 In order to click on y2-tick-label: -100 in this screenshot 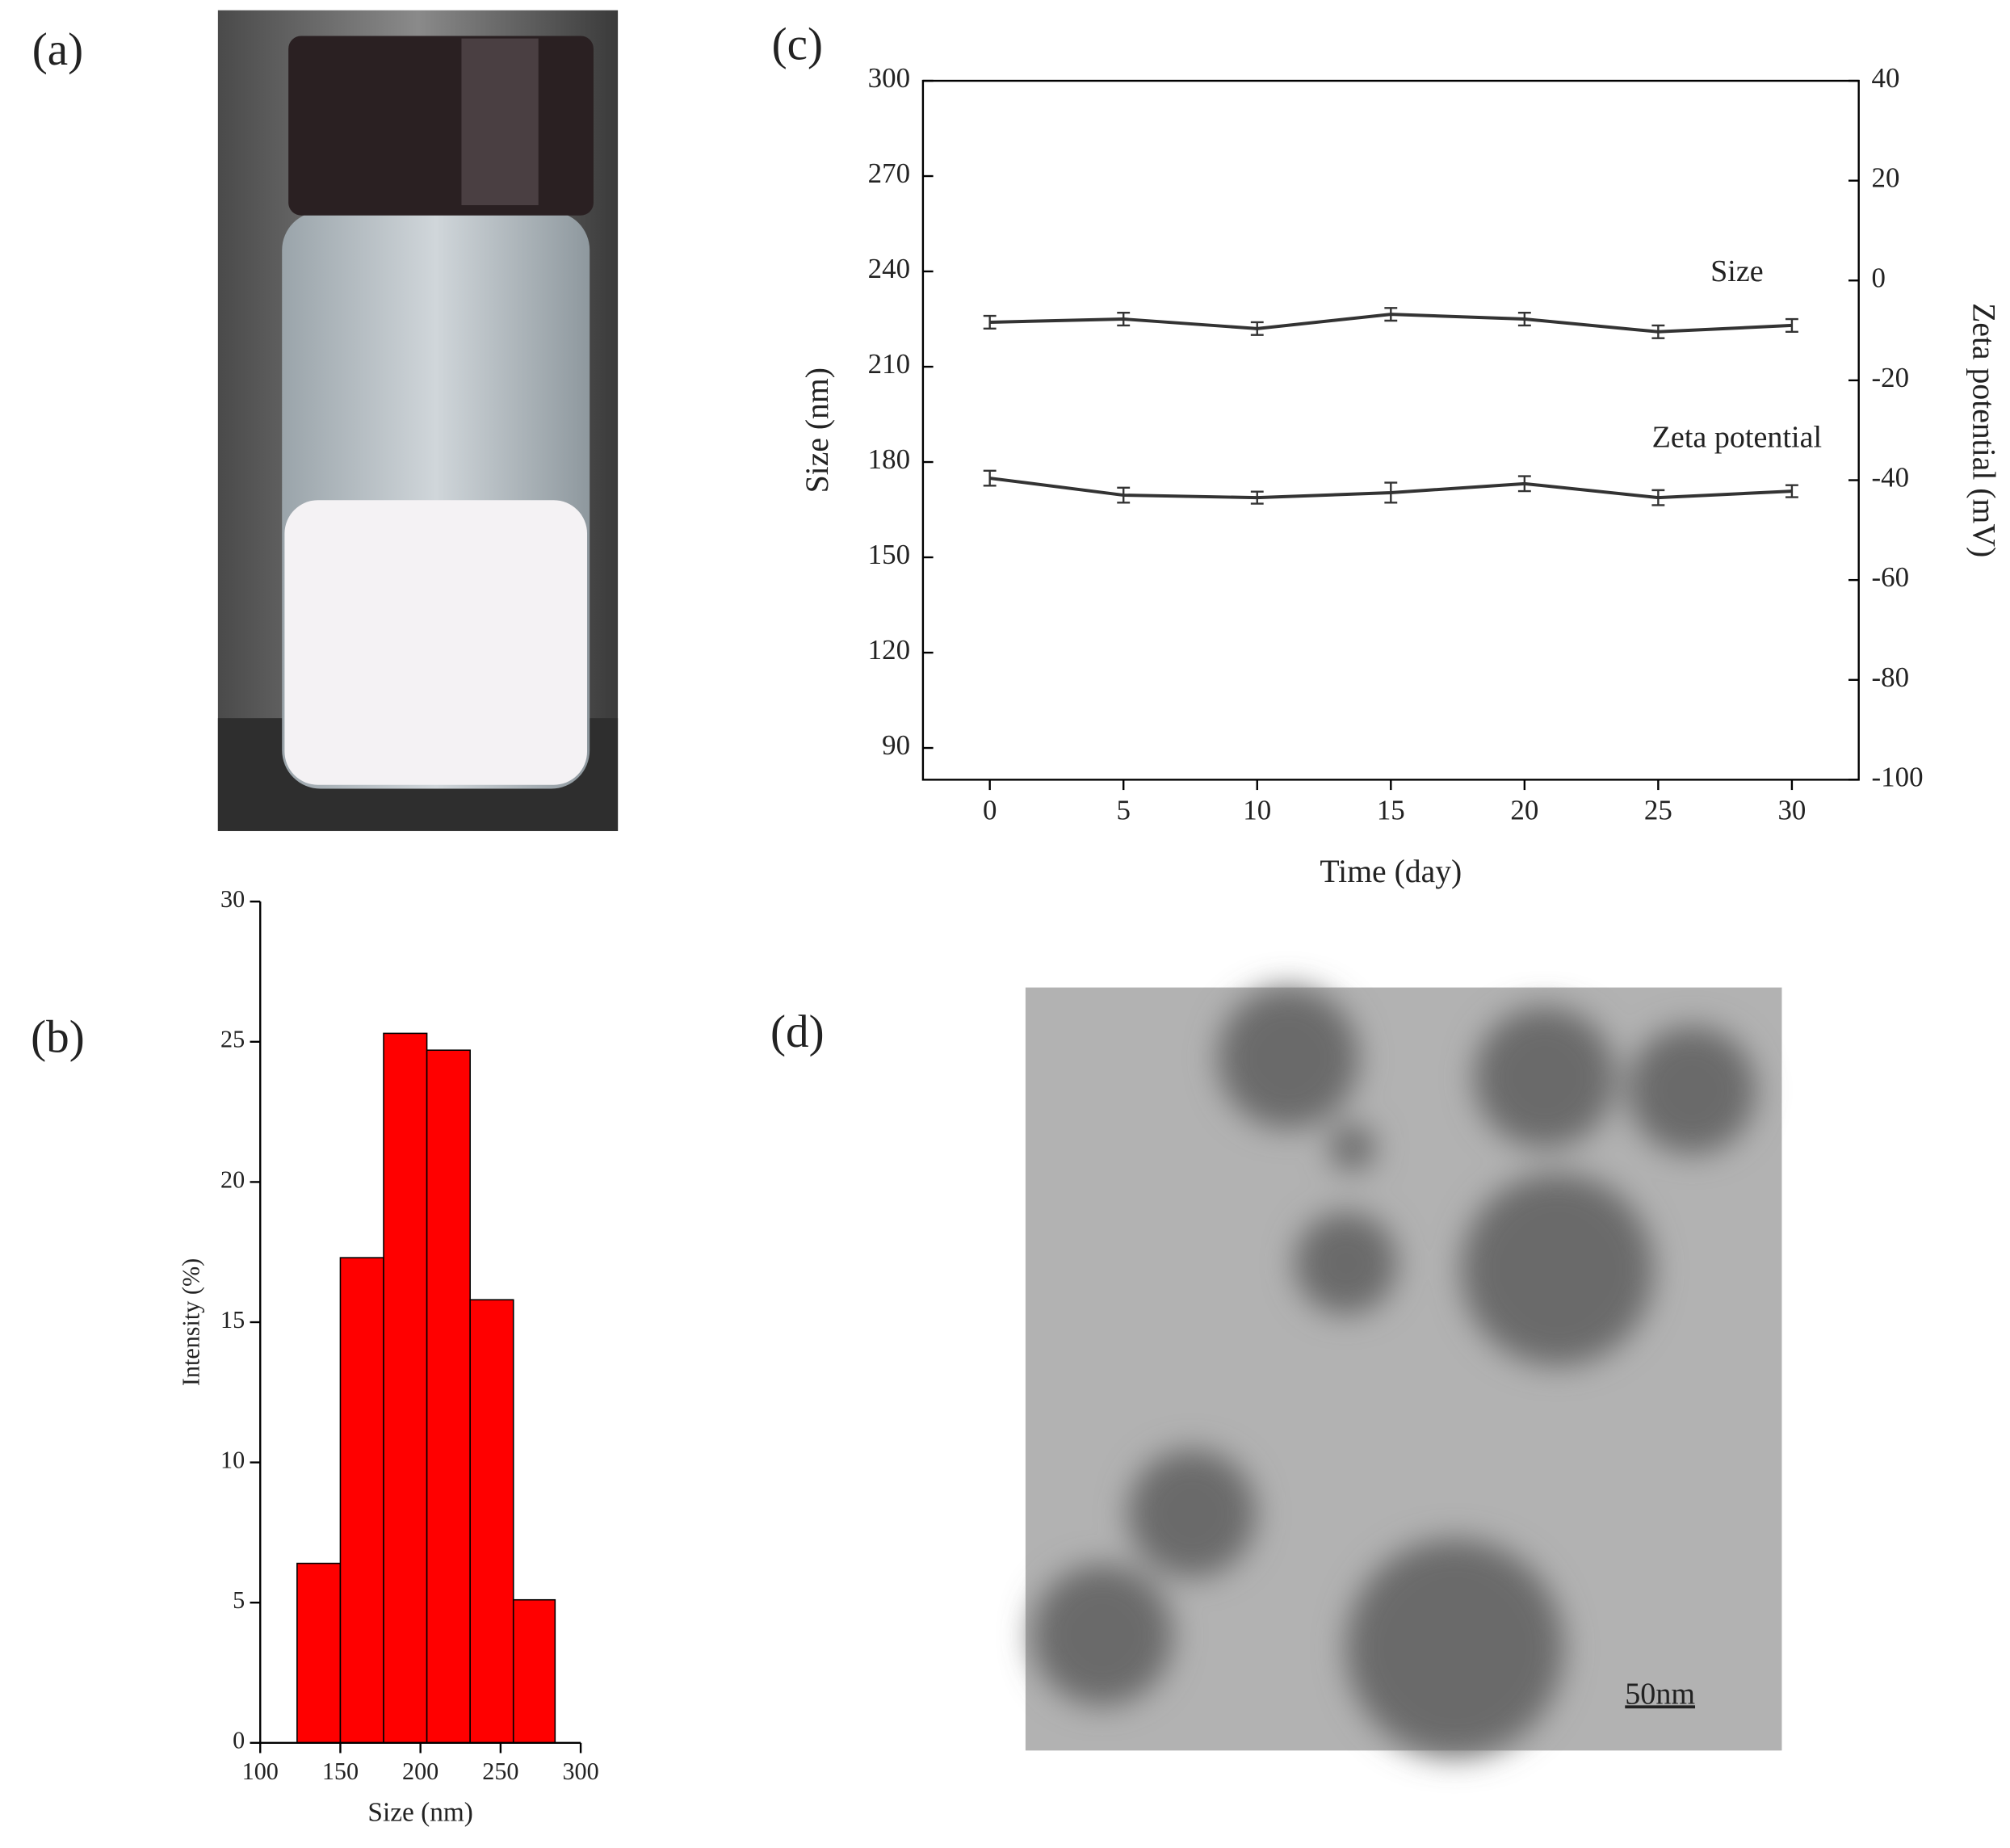, I will do `click(1898, 776)`.